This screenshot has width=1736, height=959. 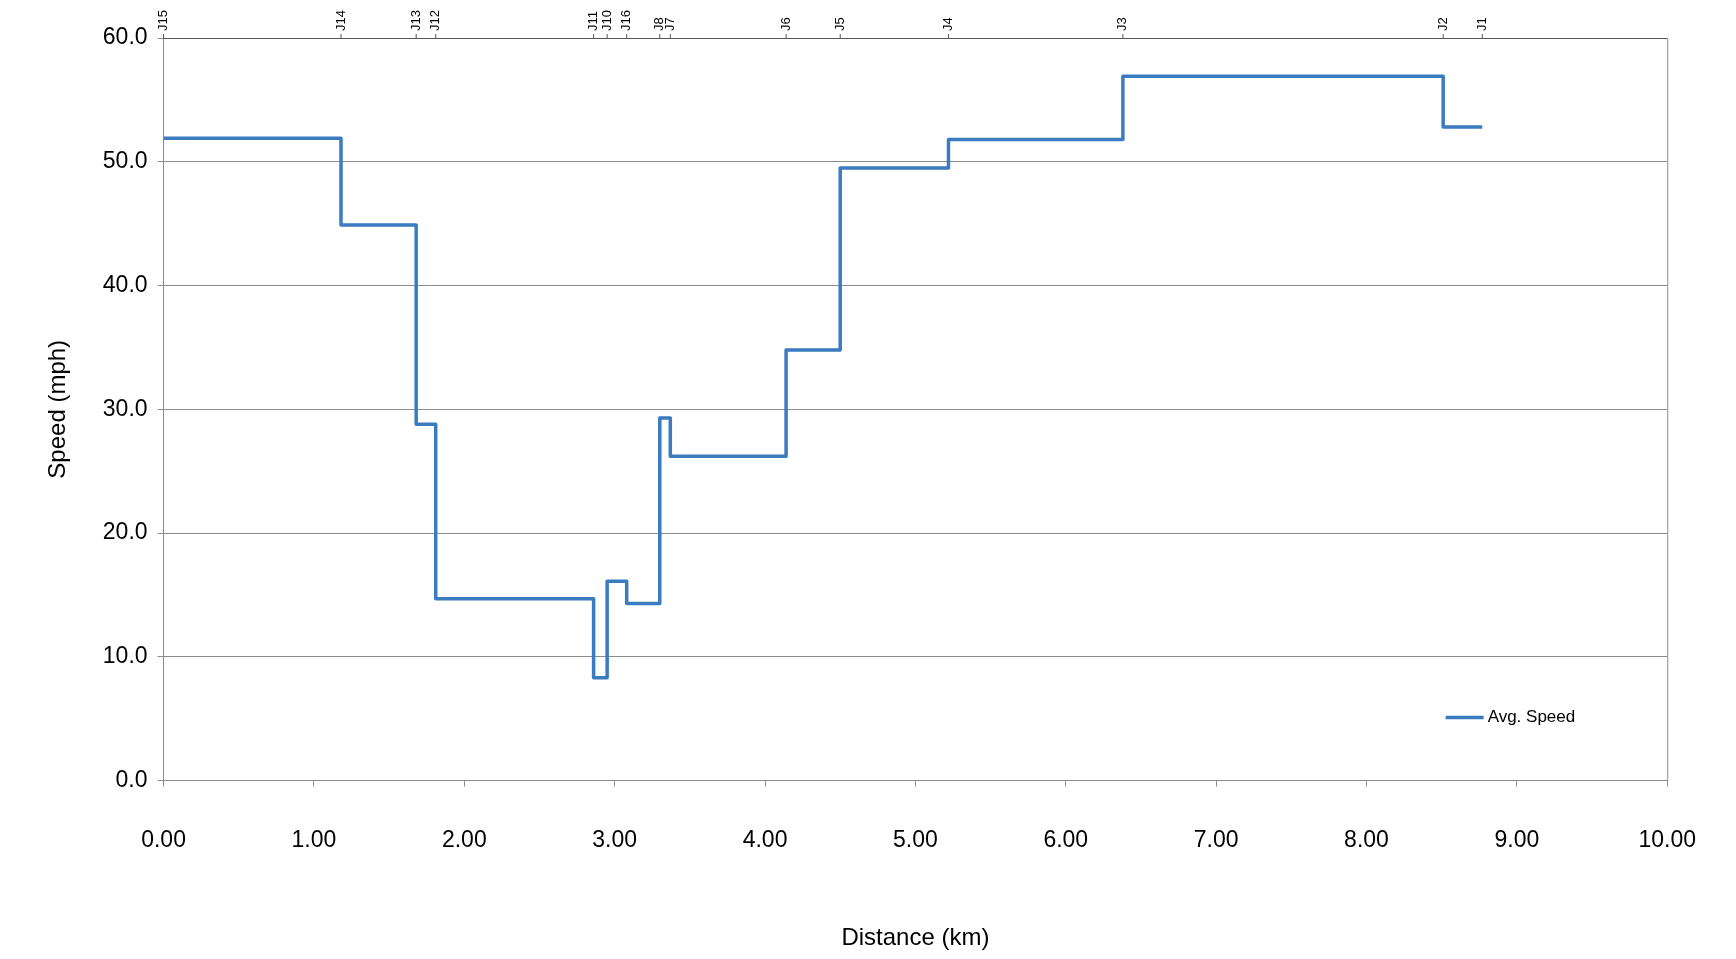 I want to click on x-axis-title: Distance (km), so click(x=915, y=937).